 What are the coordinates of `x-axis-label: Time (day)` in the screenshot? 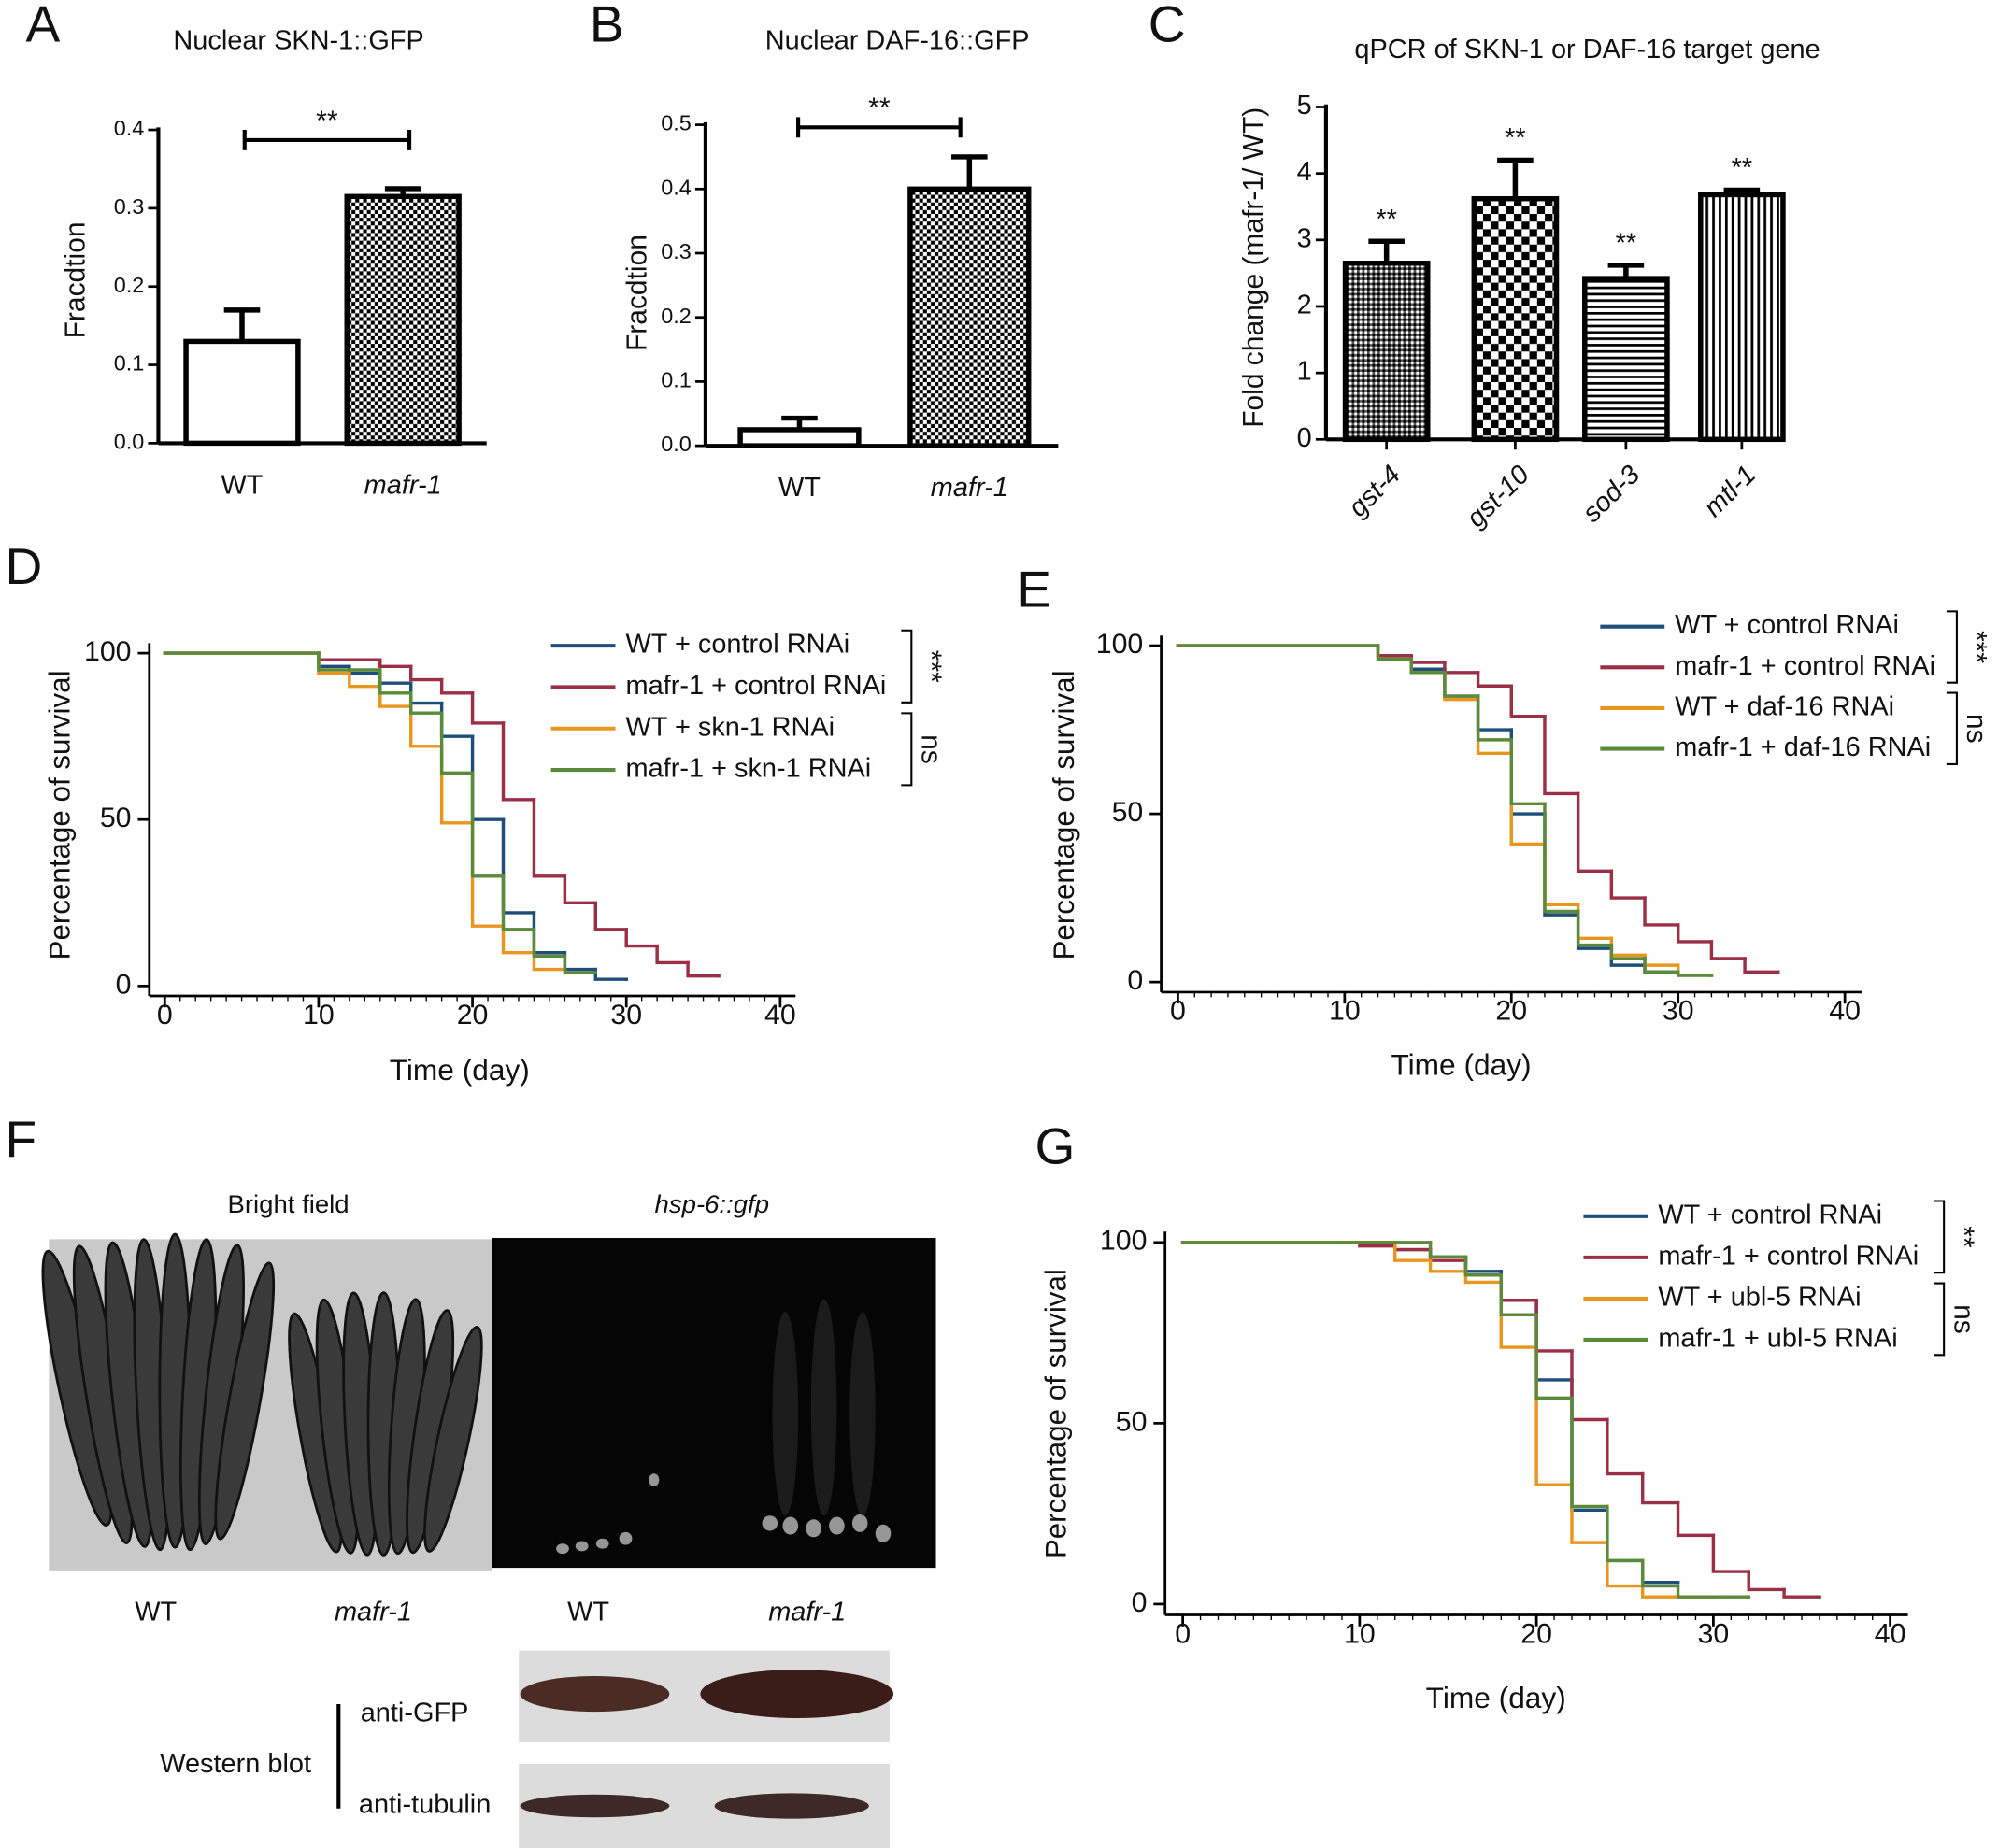 It's located at (1461, 1065).